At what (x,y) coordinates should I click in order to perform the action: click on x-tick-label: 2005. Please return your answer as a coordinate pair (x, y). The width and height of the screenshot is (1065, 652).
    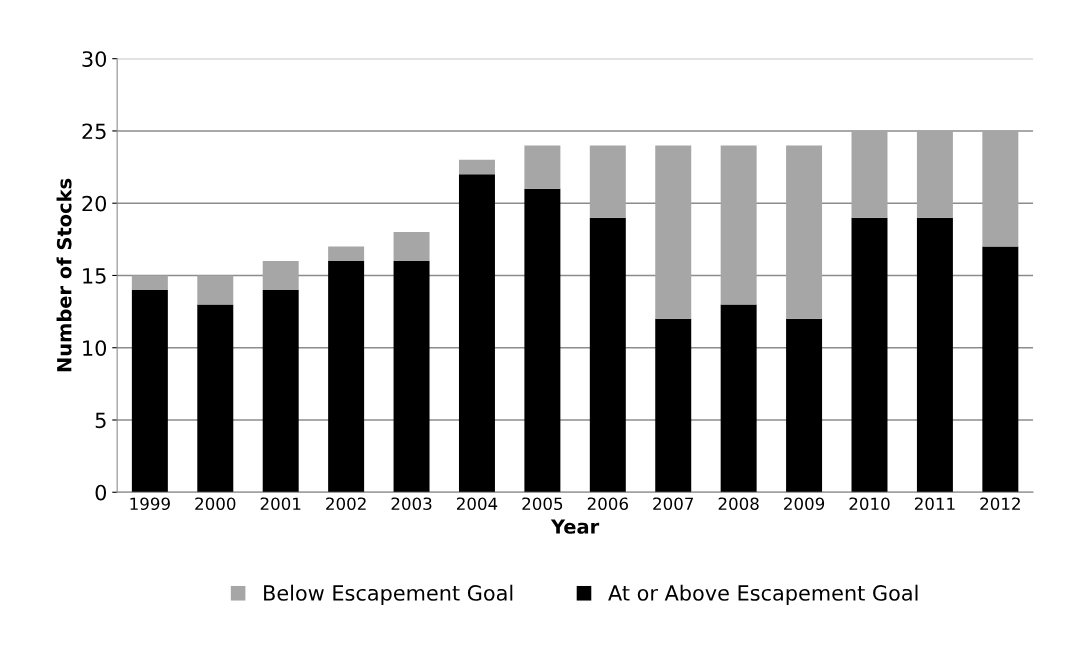
    Looking at the image, I should click on (542, 504).